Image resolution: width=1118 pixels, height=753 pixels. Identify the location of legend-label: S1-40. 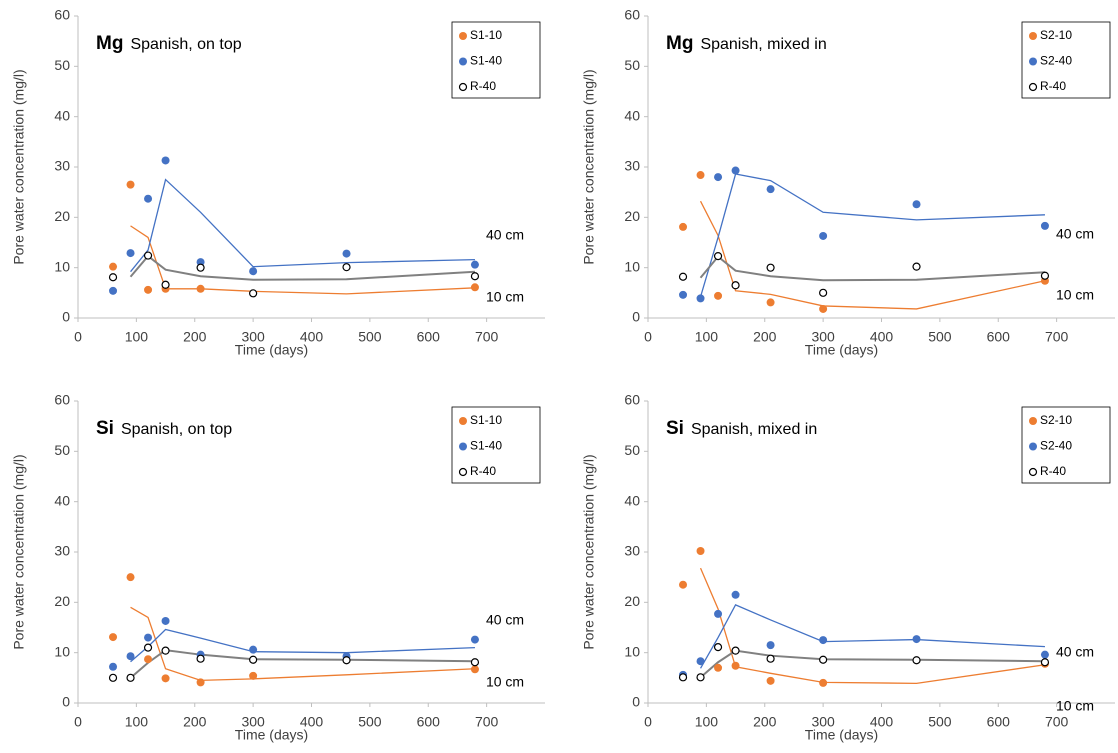
(486, 61).